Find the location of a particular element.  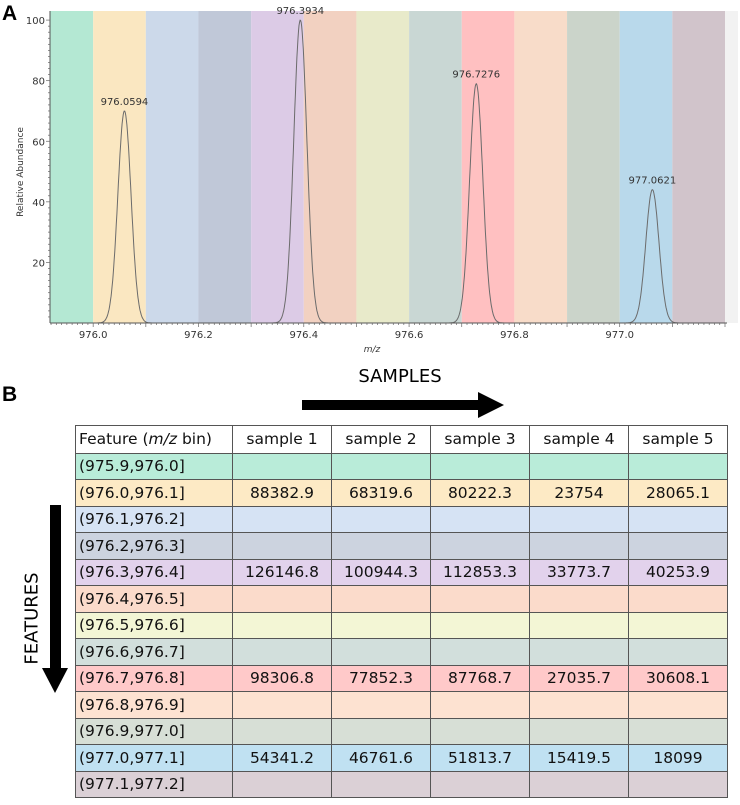

value-cell: 27035.7 is located at coordinates (579, 678).